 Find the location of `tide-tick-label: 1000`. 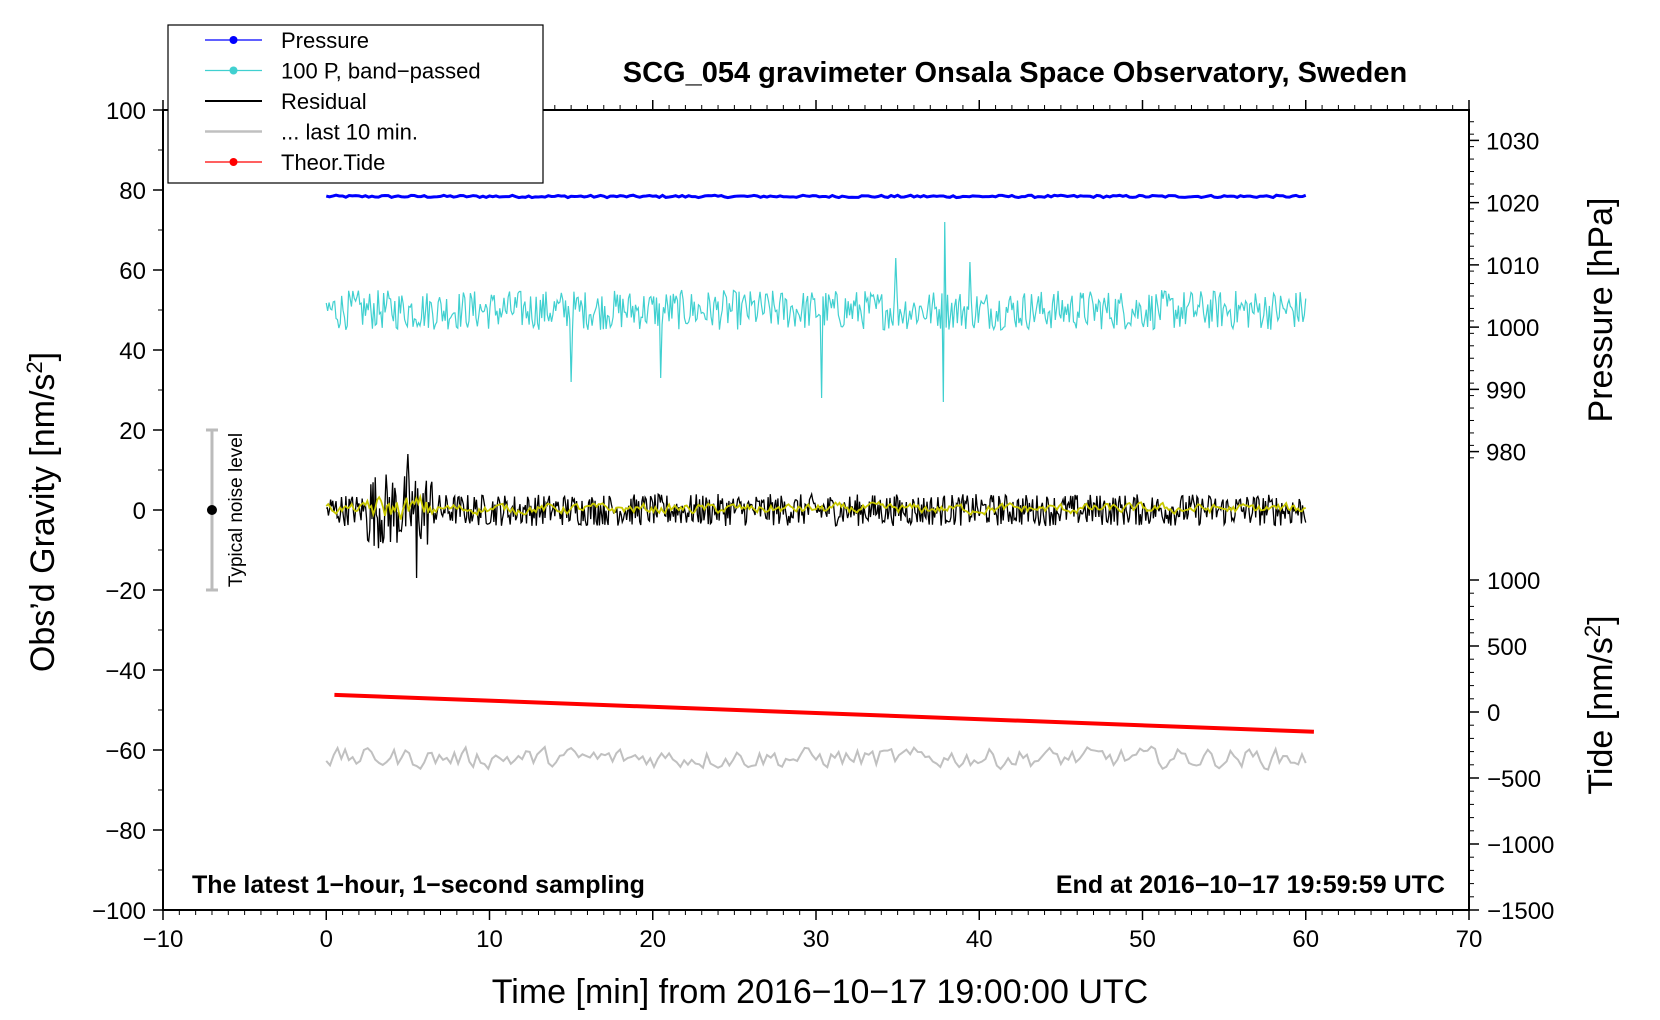

tide-tick-label: 1000 is located at coordinates (1513, 581).